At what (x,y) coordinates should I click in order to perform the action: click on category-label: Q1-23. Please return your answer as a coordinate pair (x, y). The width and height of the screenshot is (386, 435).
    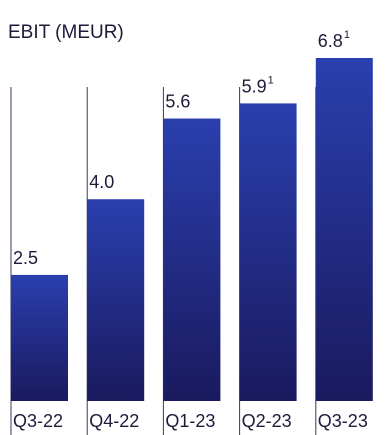
    Looking at the image, I should click on (190, 421).